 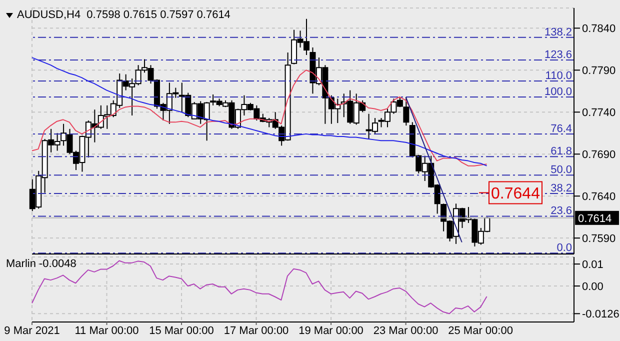 What do you see at coordinates (601, 314) in the screenshot?
I see `y-tick-label: -0.0126` at bounding box center [601, 314].